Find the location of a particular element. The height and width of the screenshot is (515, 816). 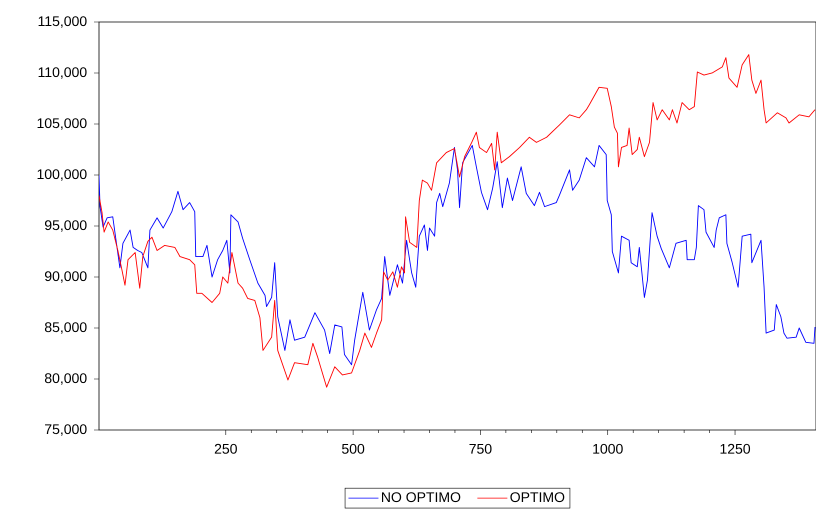

y-tick-label: 100,000 is located at coordinates (62, 175).